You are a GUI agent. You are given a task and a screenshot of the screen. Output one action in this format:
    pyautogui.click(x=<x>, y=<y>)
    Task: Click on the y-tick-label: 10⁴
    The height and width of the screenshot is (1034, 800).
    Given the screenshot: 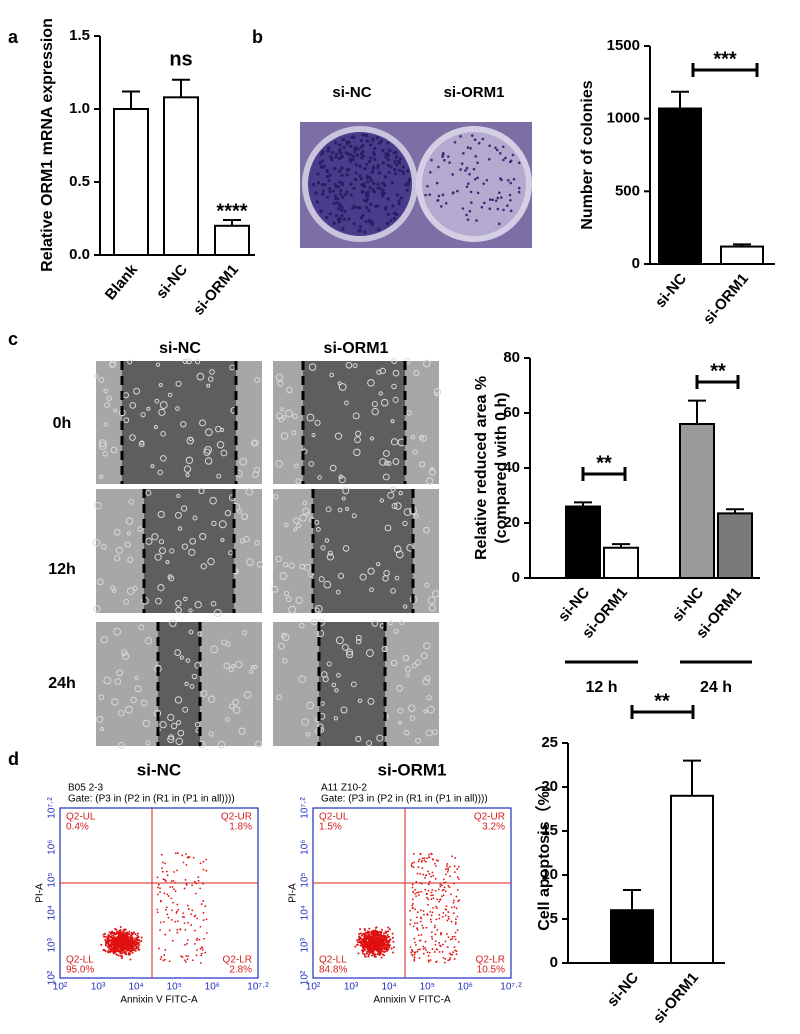 What is the action you would take?
    pyautogui.click(x=305, y=912)
    